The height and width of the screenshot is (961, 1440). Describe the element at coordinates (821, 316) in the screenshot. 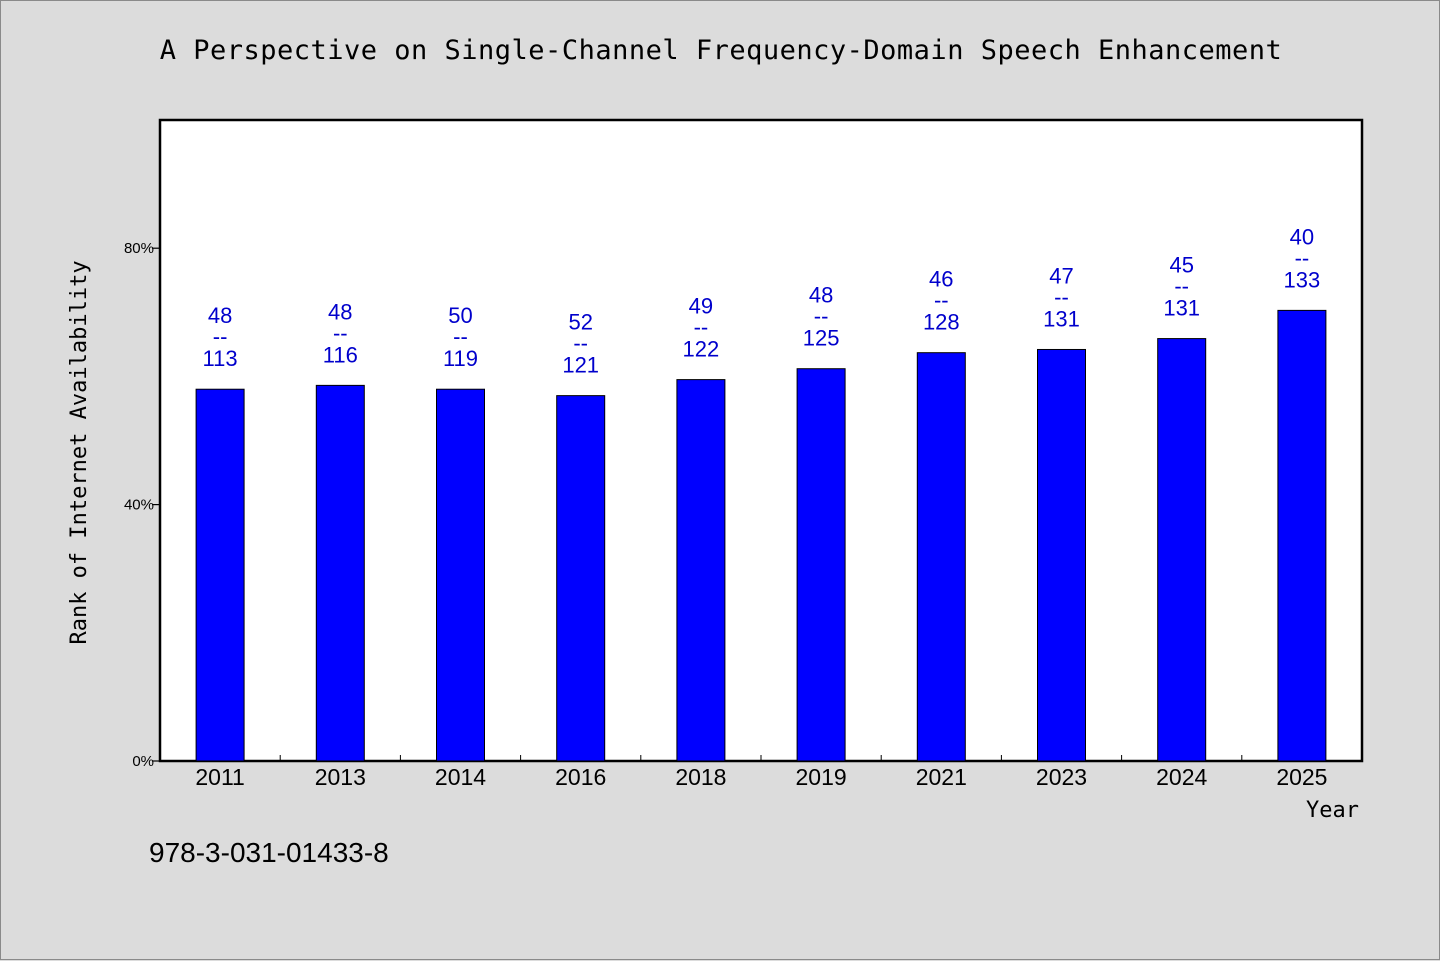

I see `data-label-sep-2019: --` at that location.